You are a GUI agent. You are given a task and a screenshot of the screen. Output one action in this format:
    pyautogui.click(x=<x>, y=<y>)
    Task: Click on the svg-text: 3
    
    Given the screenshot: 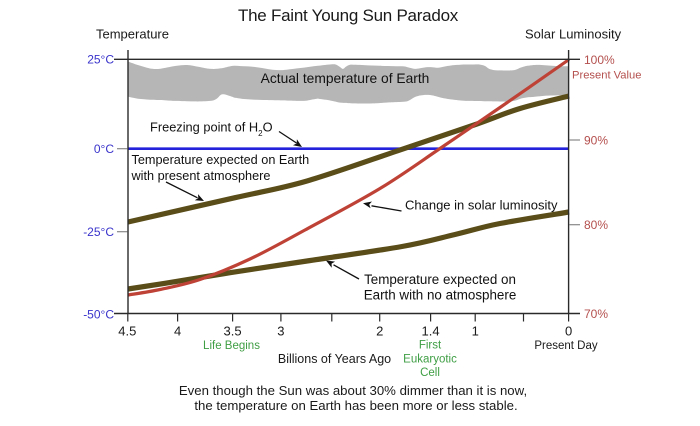 What is the action you would take?
    pyautogui.click(x=280, y=331)
    